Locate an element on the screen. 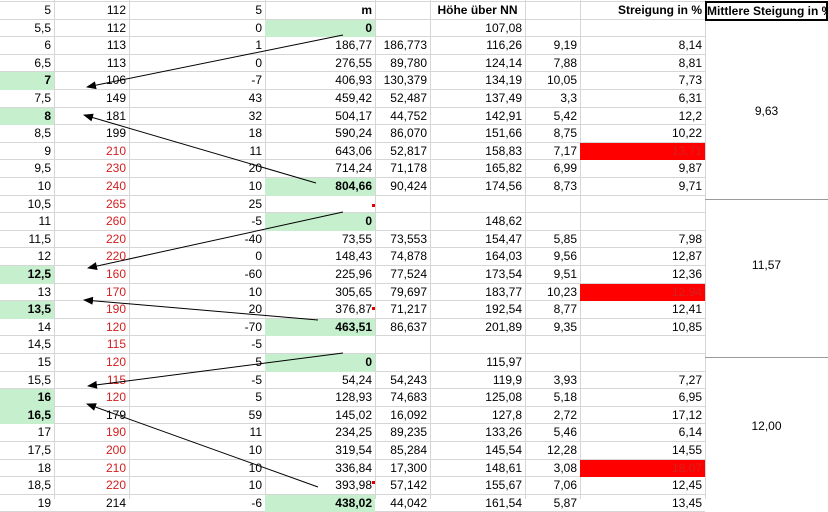  cell-d-10: 804,66 is located at coordinates (320, 187).